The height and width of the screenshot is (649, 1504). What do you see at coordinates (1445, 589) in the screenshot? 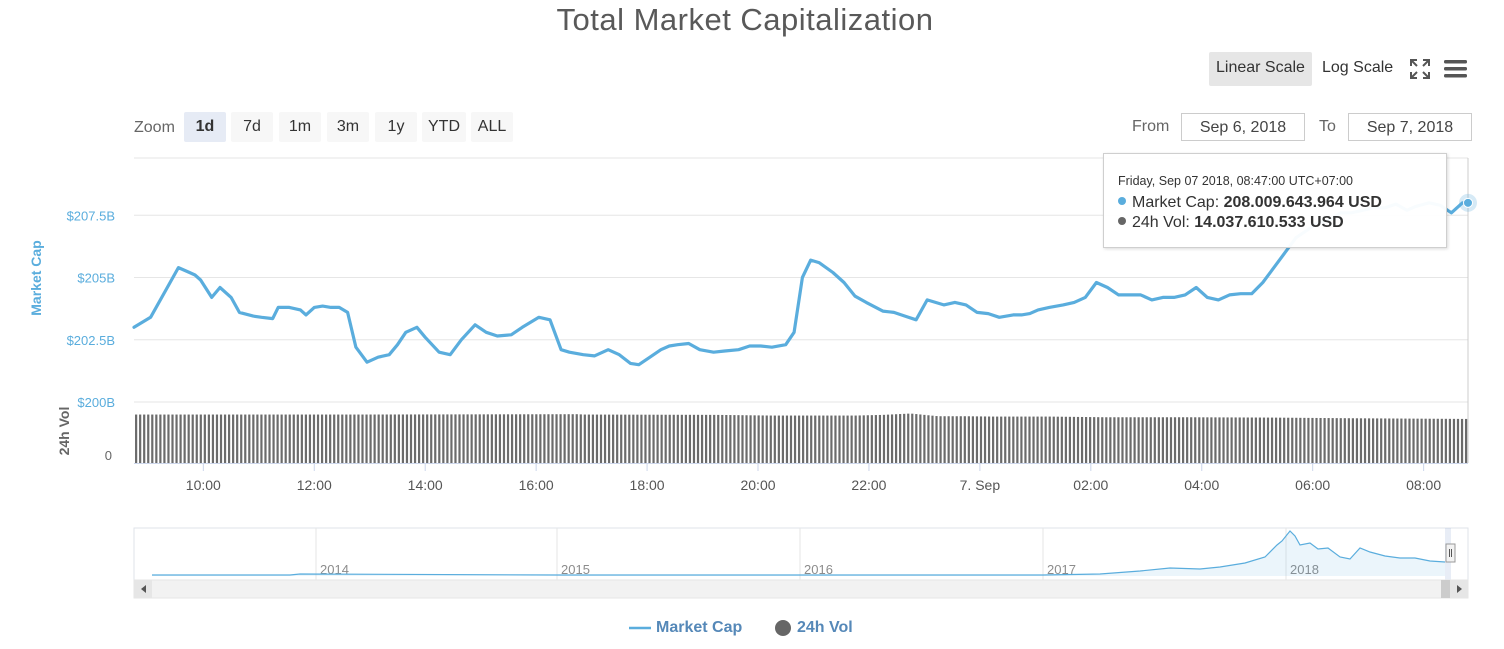
I see `scrollbar-thumb` at bounding box center [1445, 589].